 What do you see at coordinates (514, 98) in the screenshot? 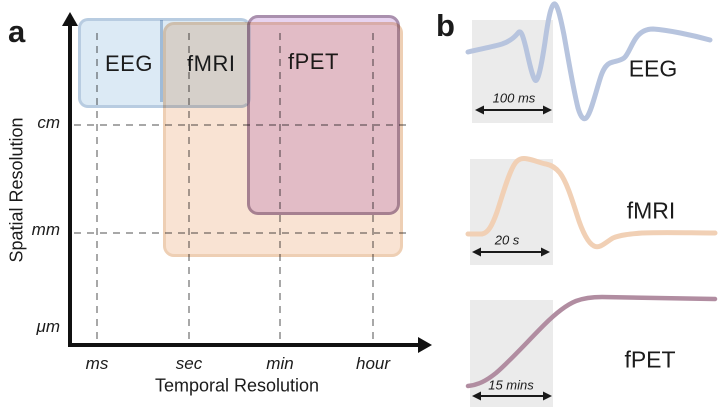
I see `eeg-timescale-label: 100 ms` at bounding box center [514, 98].